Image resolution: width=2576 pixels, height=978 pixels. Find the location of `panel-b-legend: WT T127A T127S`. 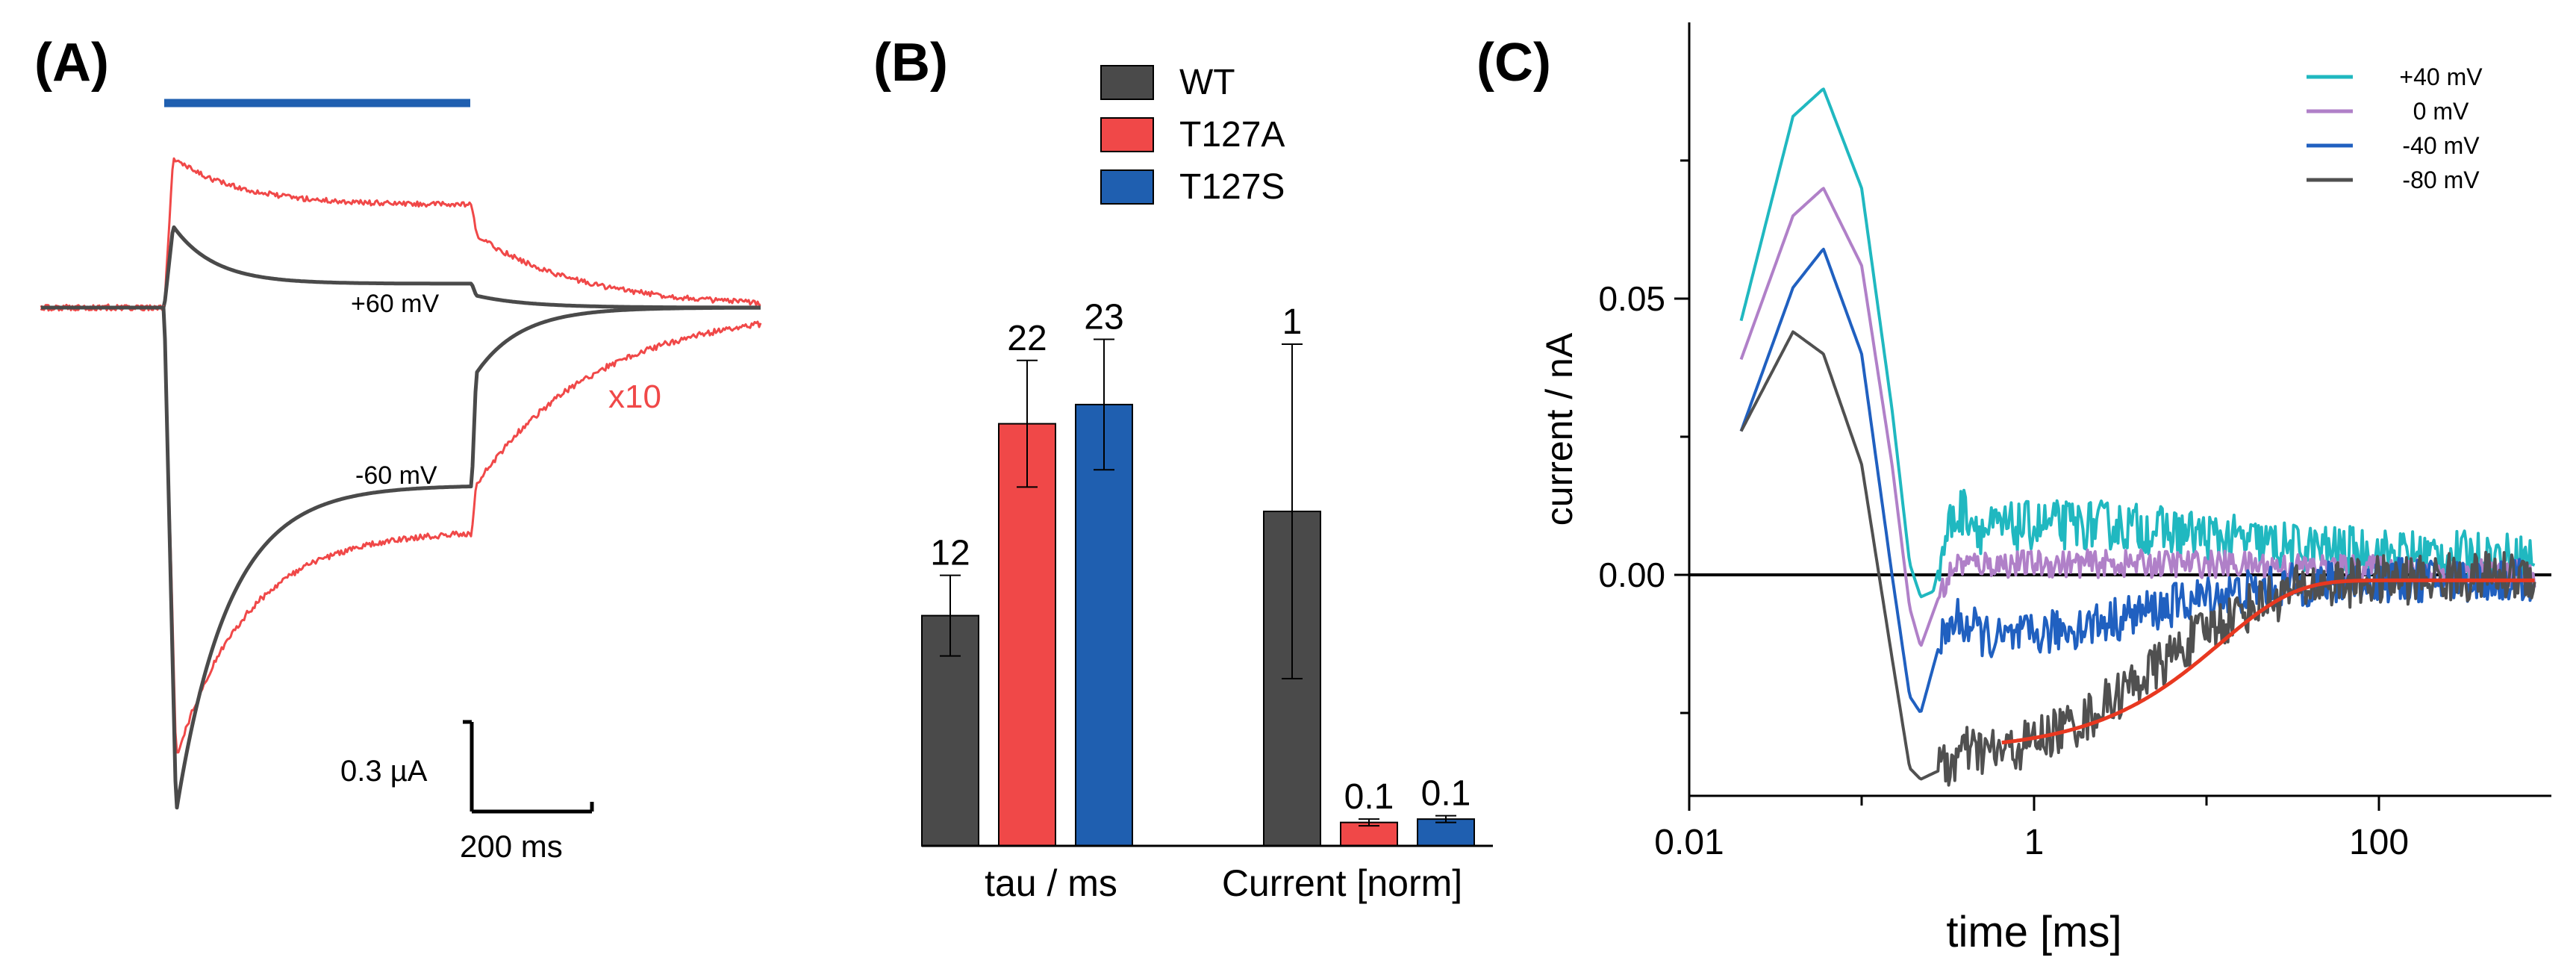

panel-b-legend: WT T127A T127S is located at coordinates (1192, 135).